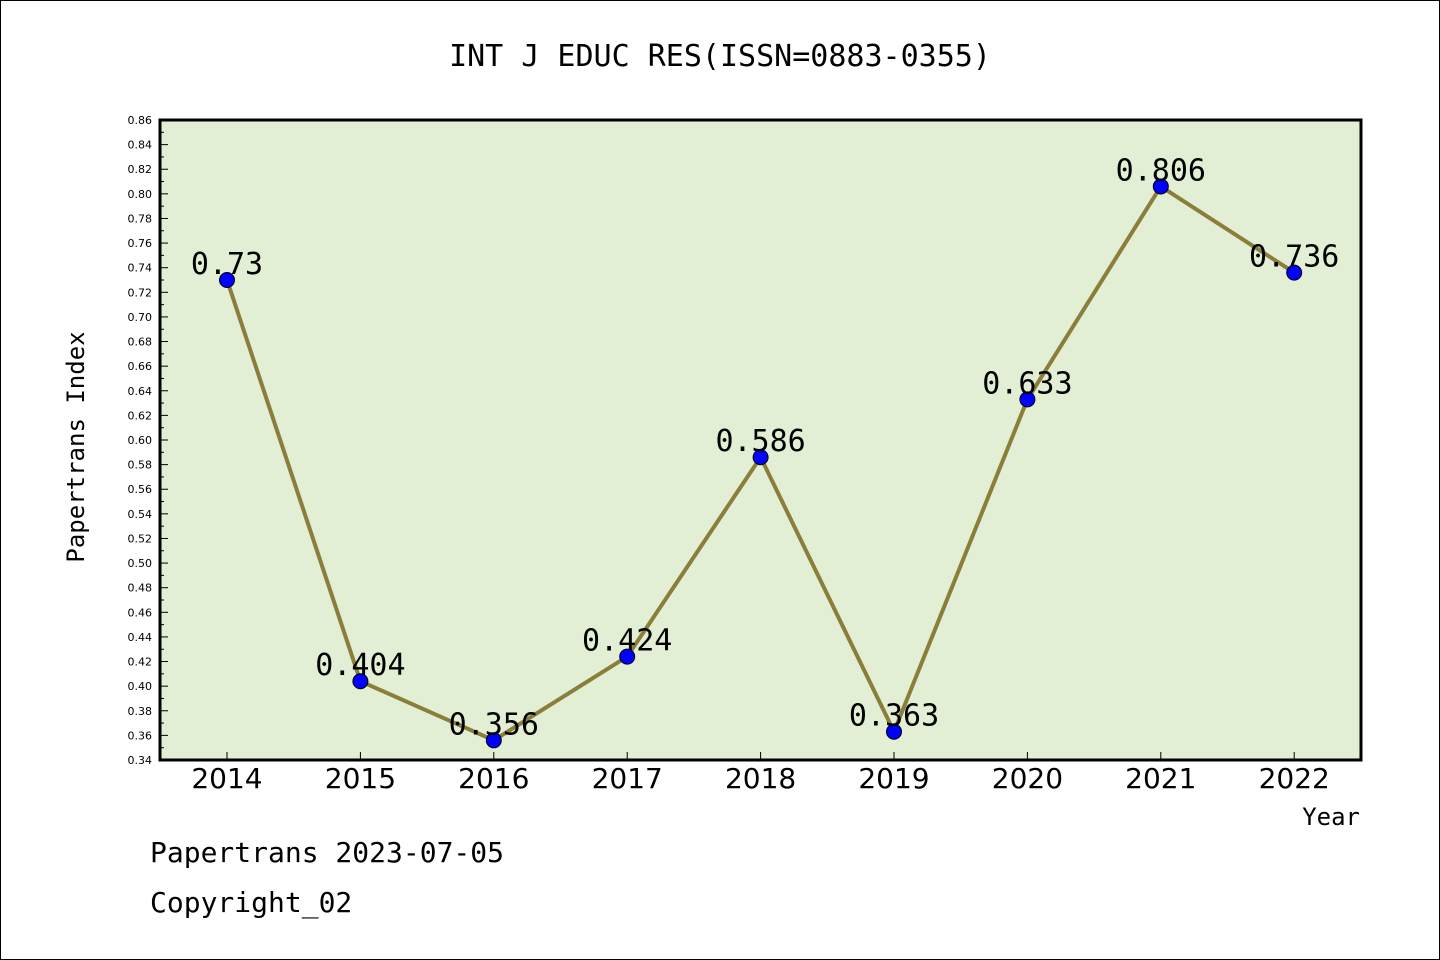  What do you see at coordinates (1161, 170) in the screenshot?
I see `data-label: 0.806` at bounding box center [1161, 170].